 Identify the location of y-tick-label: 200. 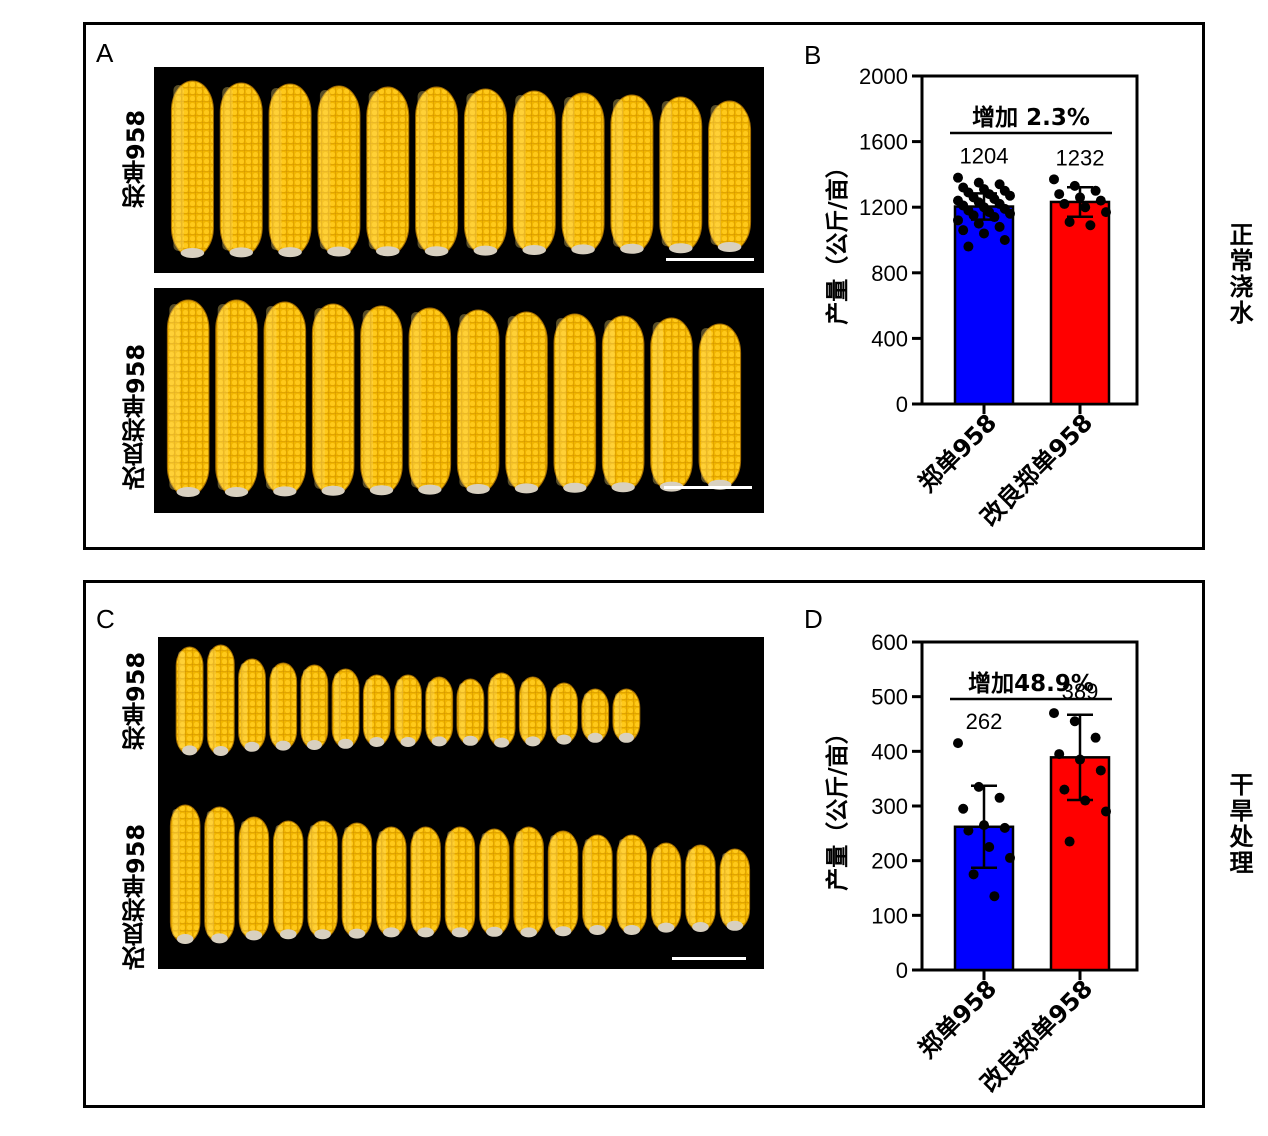
(889, 861).